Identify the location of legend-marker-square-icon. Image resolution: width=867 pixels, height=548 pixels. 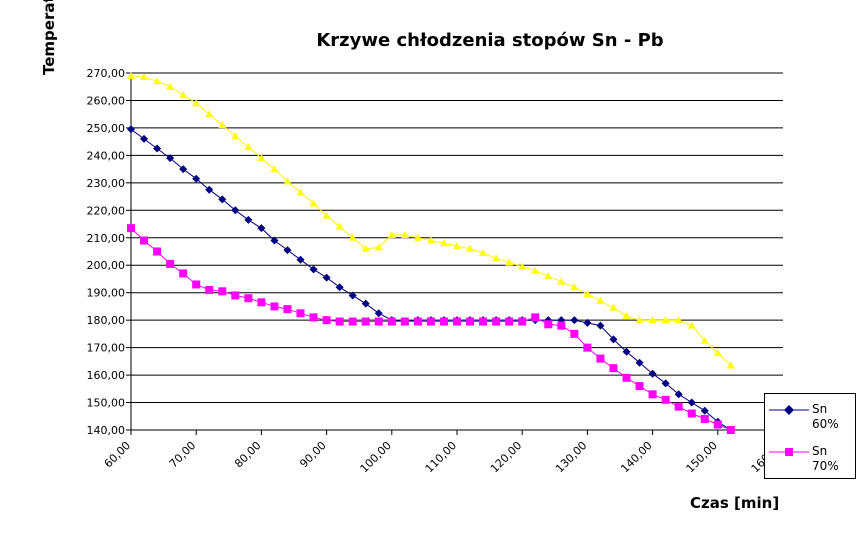
(789, 452).